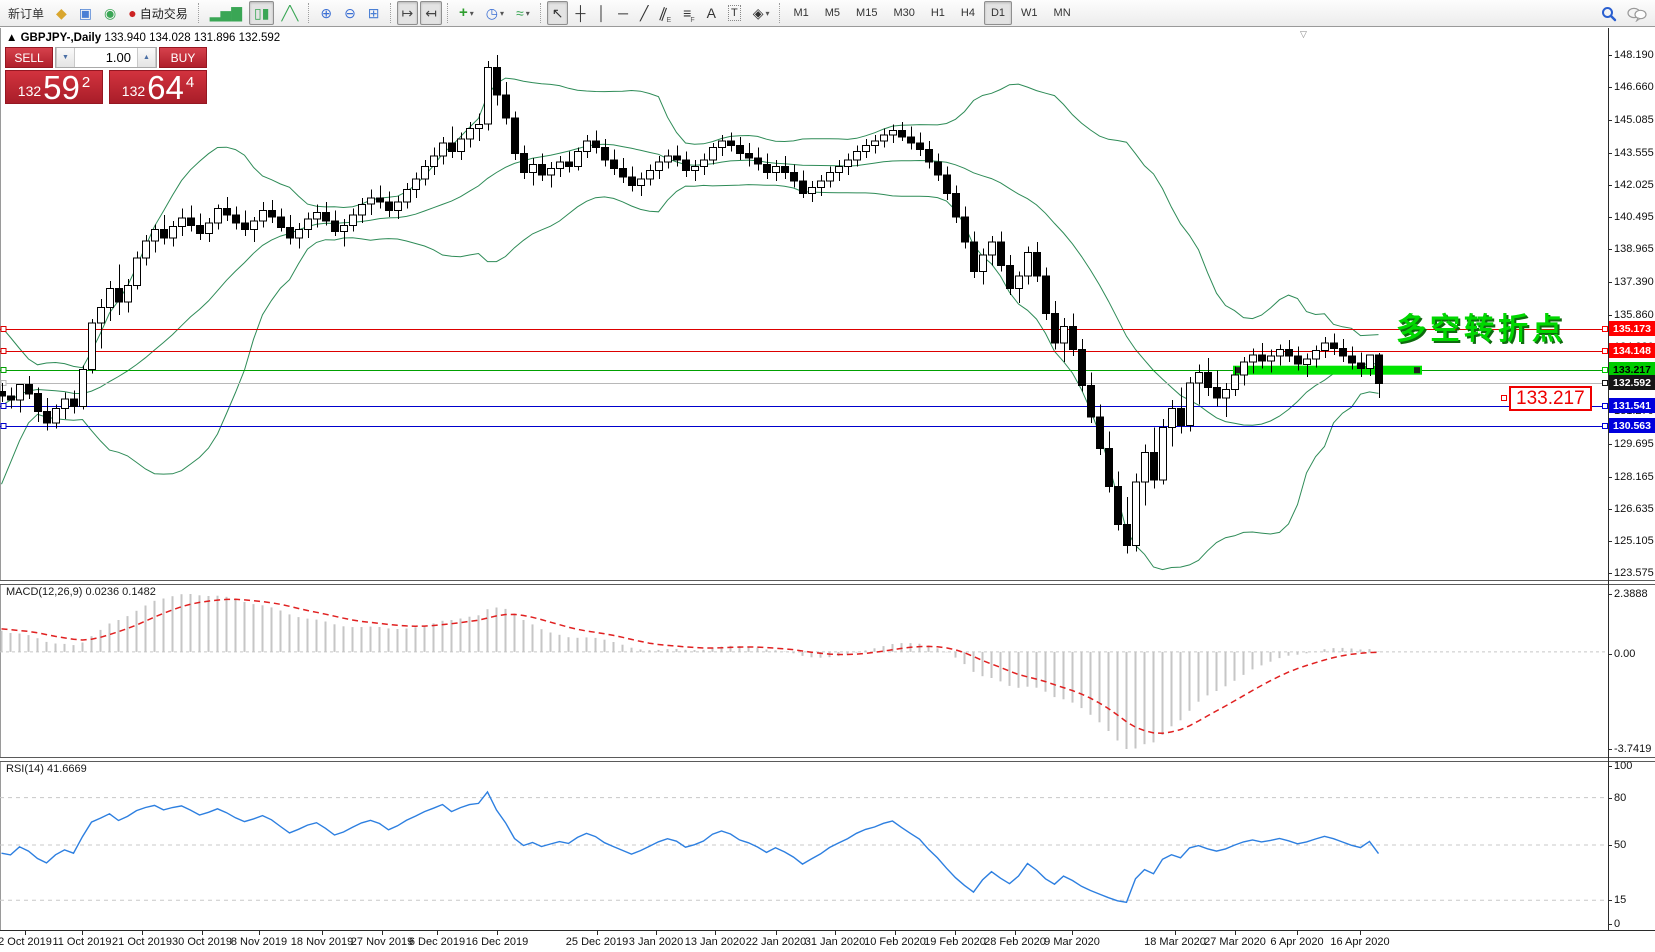 This screenshot has height=952, width=1655. What do you see at coordinates (0, 479) in the screenshot?
I see `chart-left-border` at bounding box center [0, 479].